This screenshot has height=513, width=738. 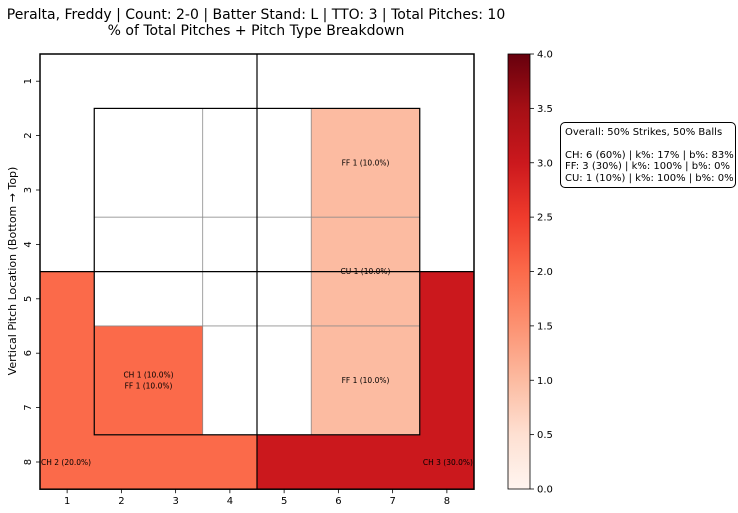 I want to click on y-tick-label: 8, so click(x=28, y=462).